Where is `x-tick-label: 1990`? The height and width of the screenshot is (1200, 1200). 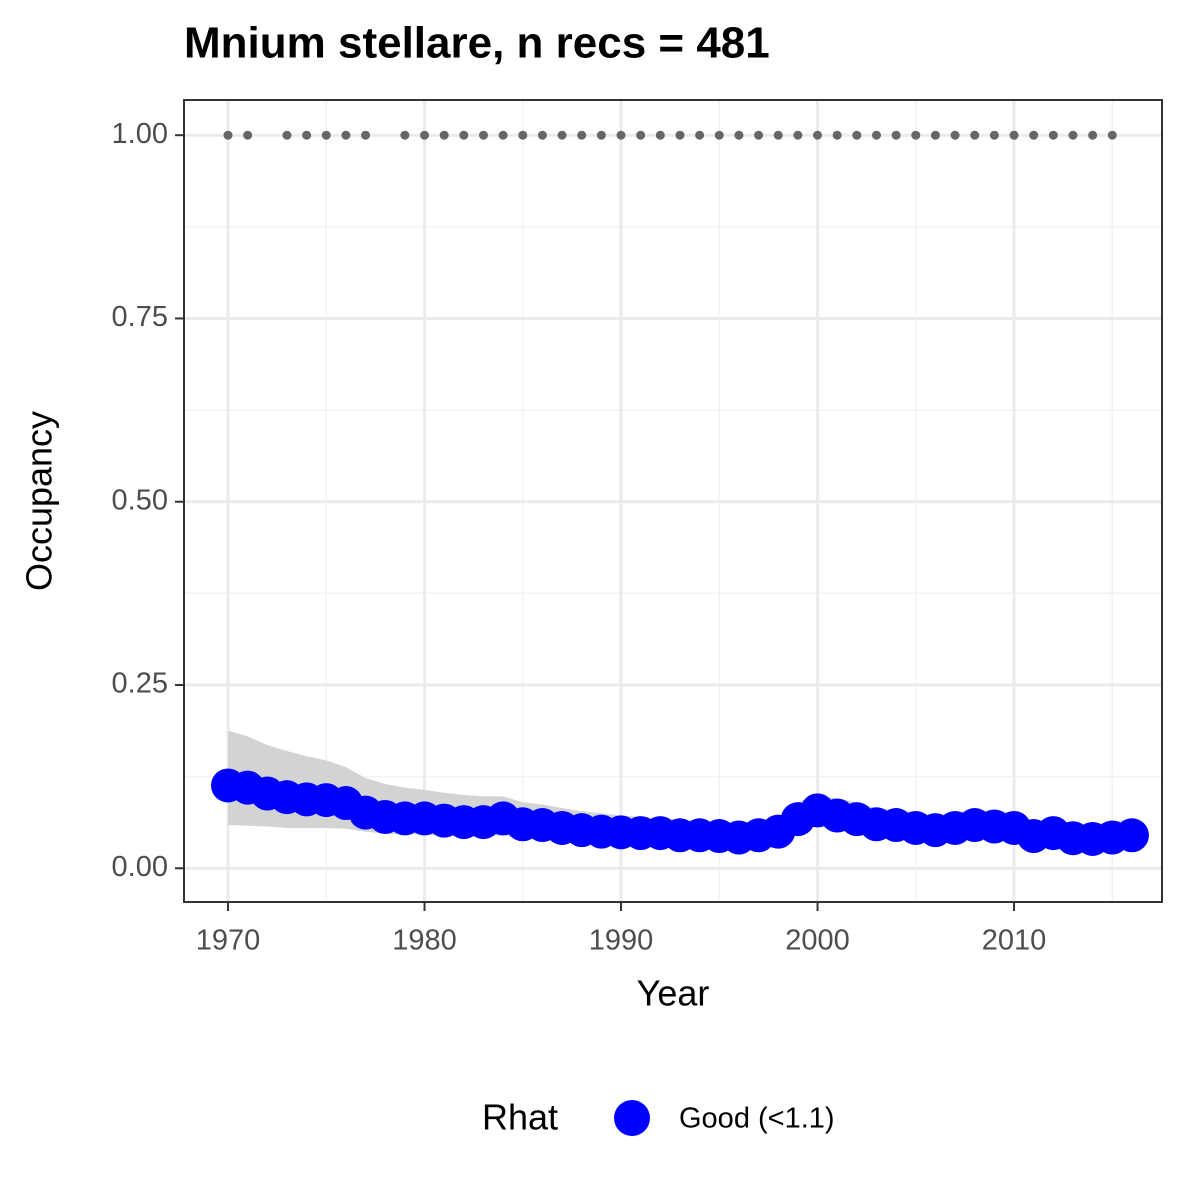 x-tick-label: 1990 is located at coordinates (621, 941).